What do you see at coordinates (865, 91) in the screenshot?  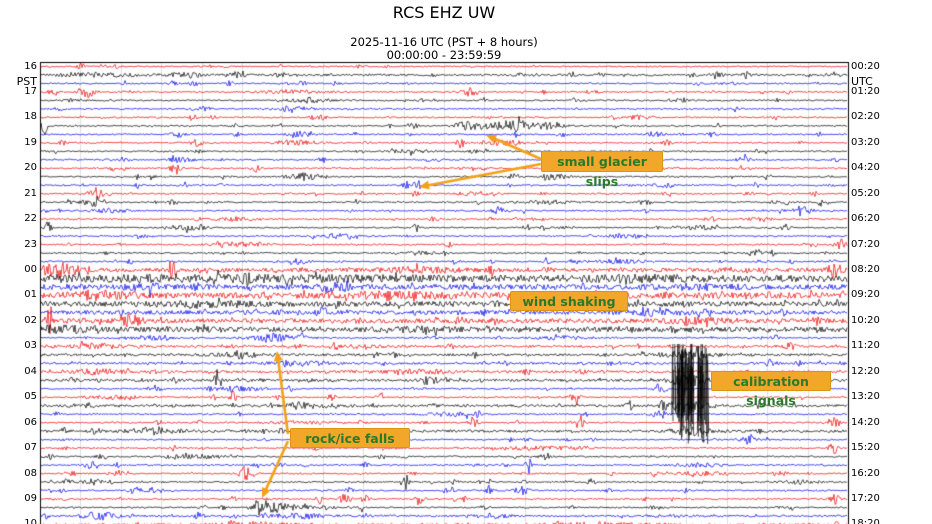 I see `utc-time-label: 01:20` at bounding box center [865, 91].